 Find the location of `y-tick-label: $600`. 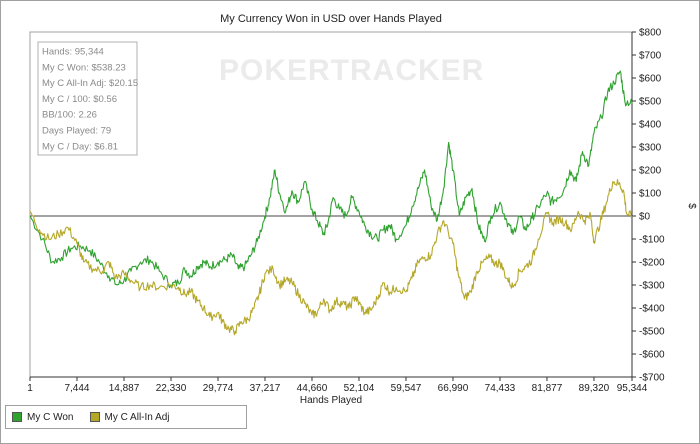

y-tick-label: $600 is located at coordinates (650, 79).